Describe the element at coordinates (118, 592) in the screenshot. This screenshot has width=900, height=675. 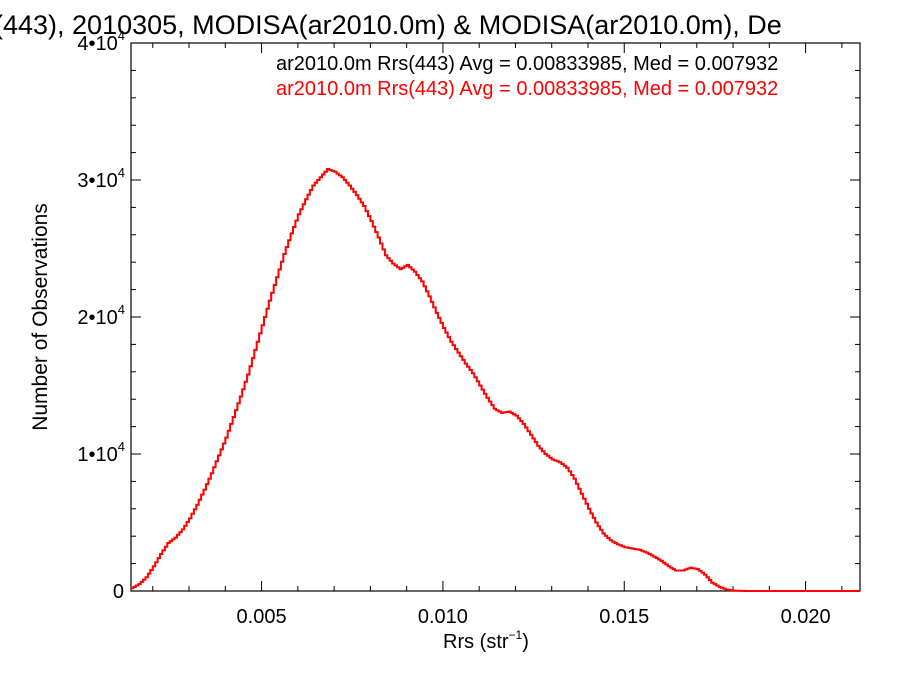
I see `y-tick-label: 0` at that location.